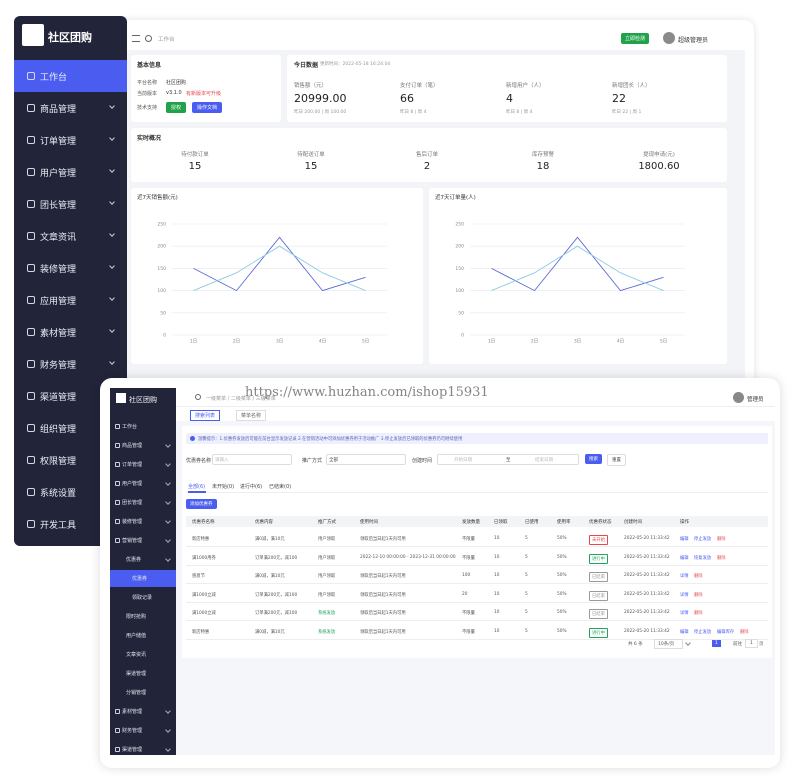 Image resolution: width=790 pixels, height=784 pixels. Describe the element at coordinates (136, 693) in the screenshot. I see `menu-item: 分销管理` at that location.